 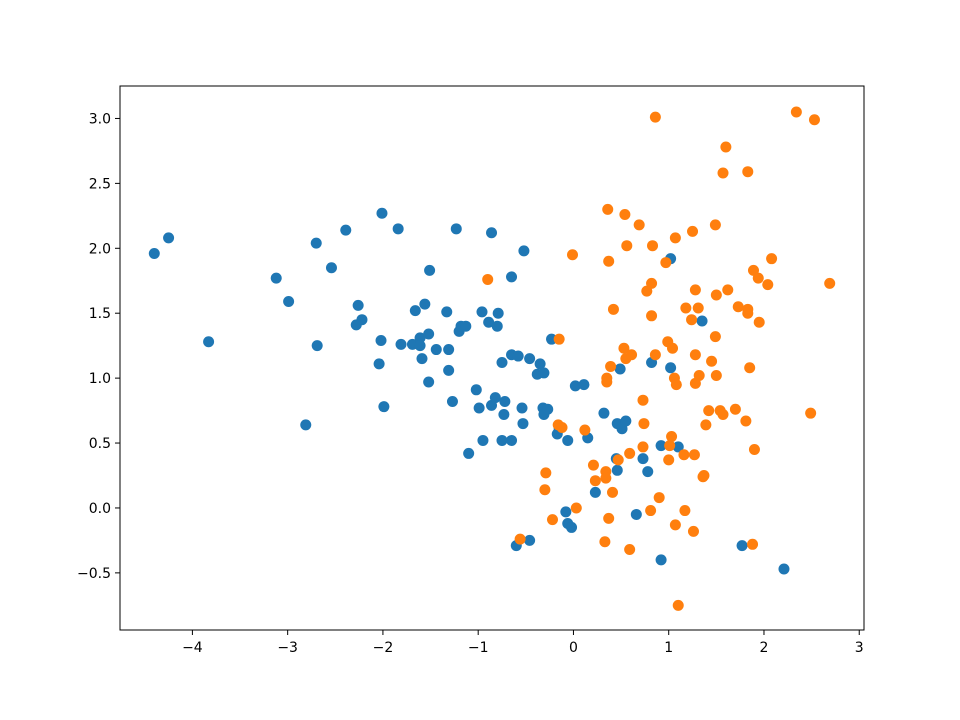 What do you see at coordinates (100, 314) in the screenshot?
I see `y-tick-label: 1.5` at bounding box center [100, 314].